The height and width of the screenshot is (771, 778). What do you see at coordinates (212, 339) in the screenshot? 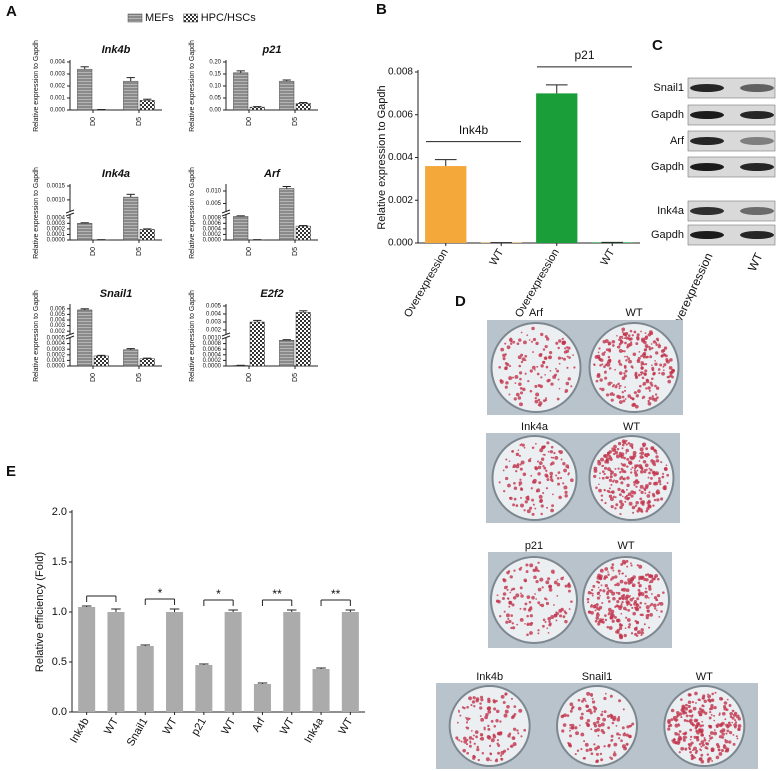
I see `y-tick-label: 0.0010` at bounding box center [212, 339].